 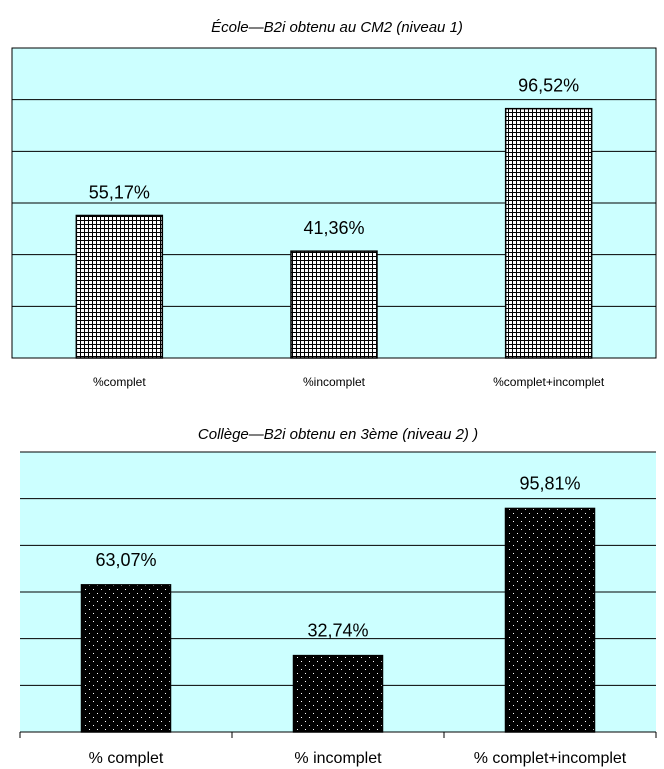 What do you see at coordinates (549, 483) in the screenshot?
I see `chart-college-value-label: 95,81%` at bounding box center [549, 483].